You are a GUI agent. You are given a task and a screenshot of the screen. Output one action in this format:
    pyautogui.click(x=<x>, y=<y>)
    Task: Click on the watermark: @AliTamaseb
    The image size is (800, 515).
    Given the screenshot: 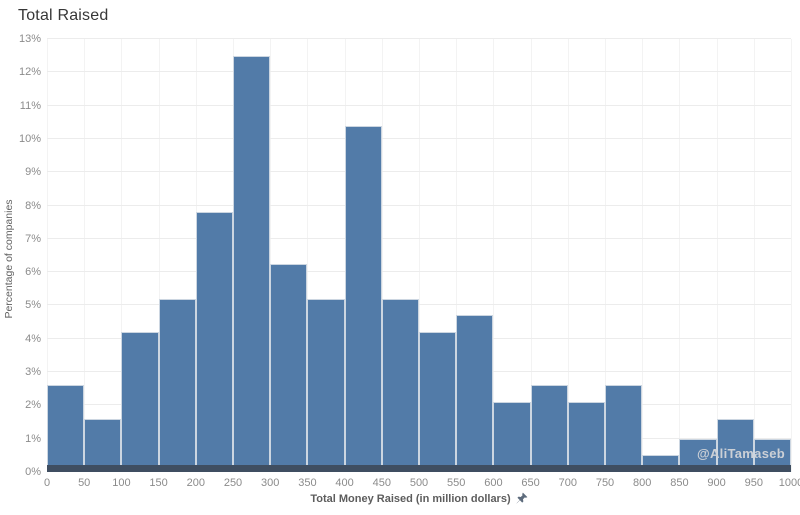 What is the action you would take?
    pyautogui.click(x=741, y=453)
    